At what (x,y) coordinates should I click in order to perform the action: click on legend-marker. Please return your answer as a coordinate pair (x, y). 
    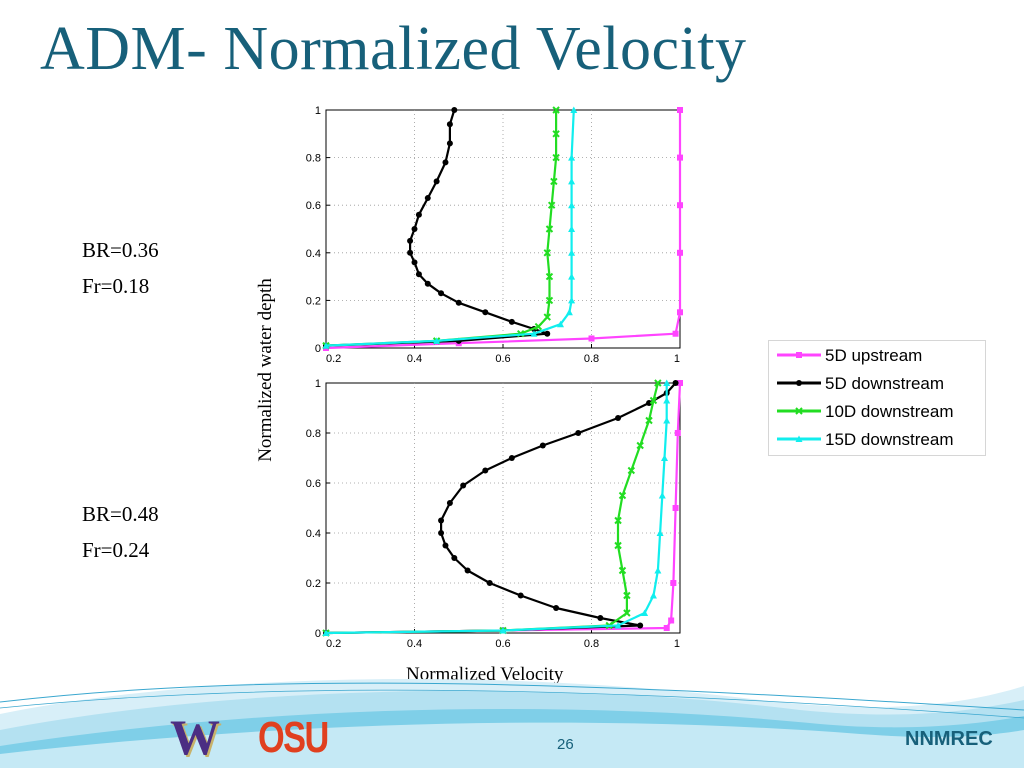
    Looking at the image, I should click on (799, 383).